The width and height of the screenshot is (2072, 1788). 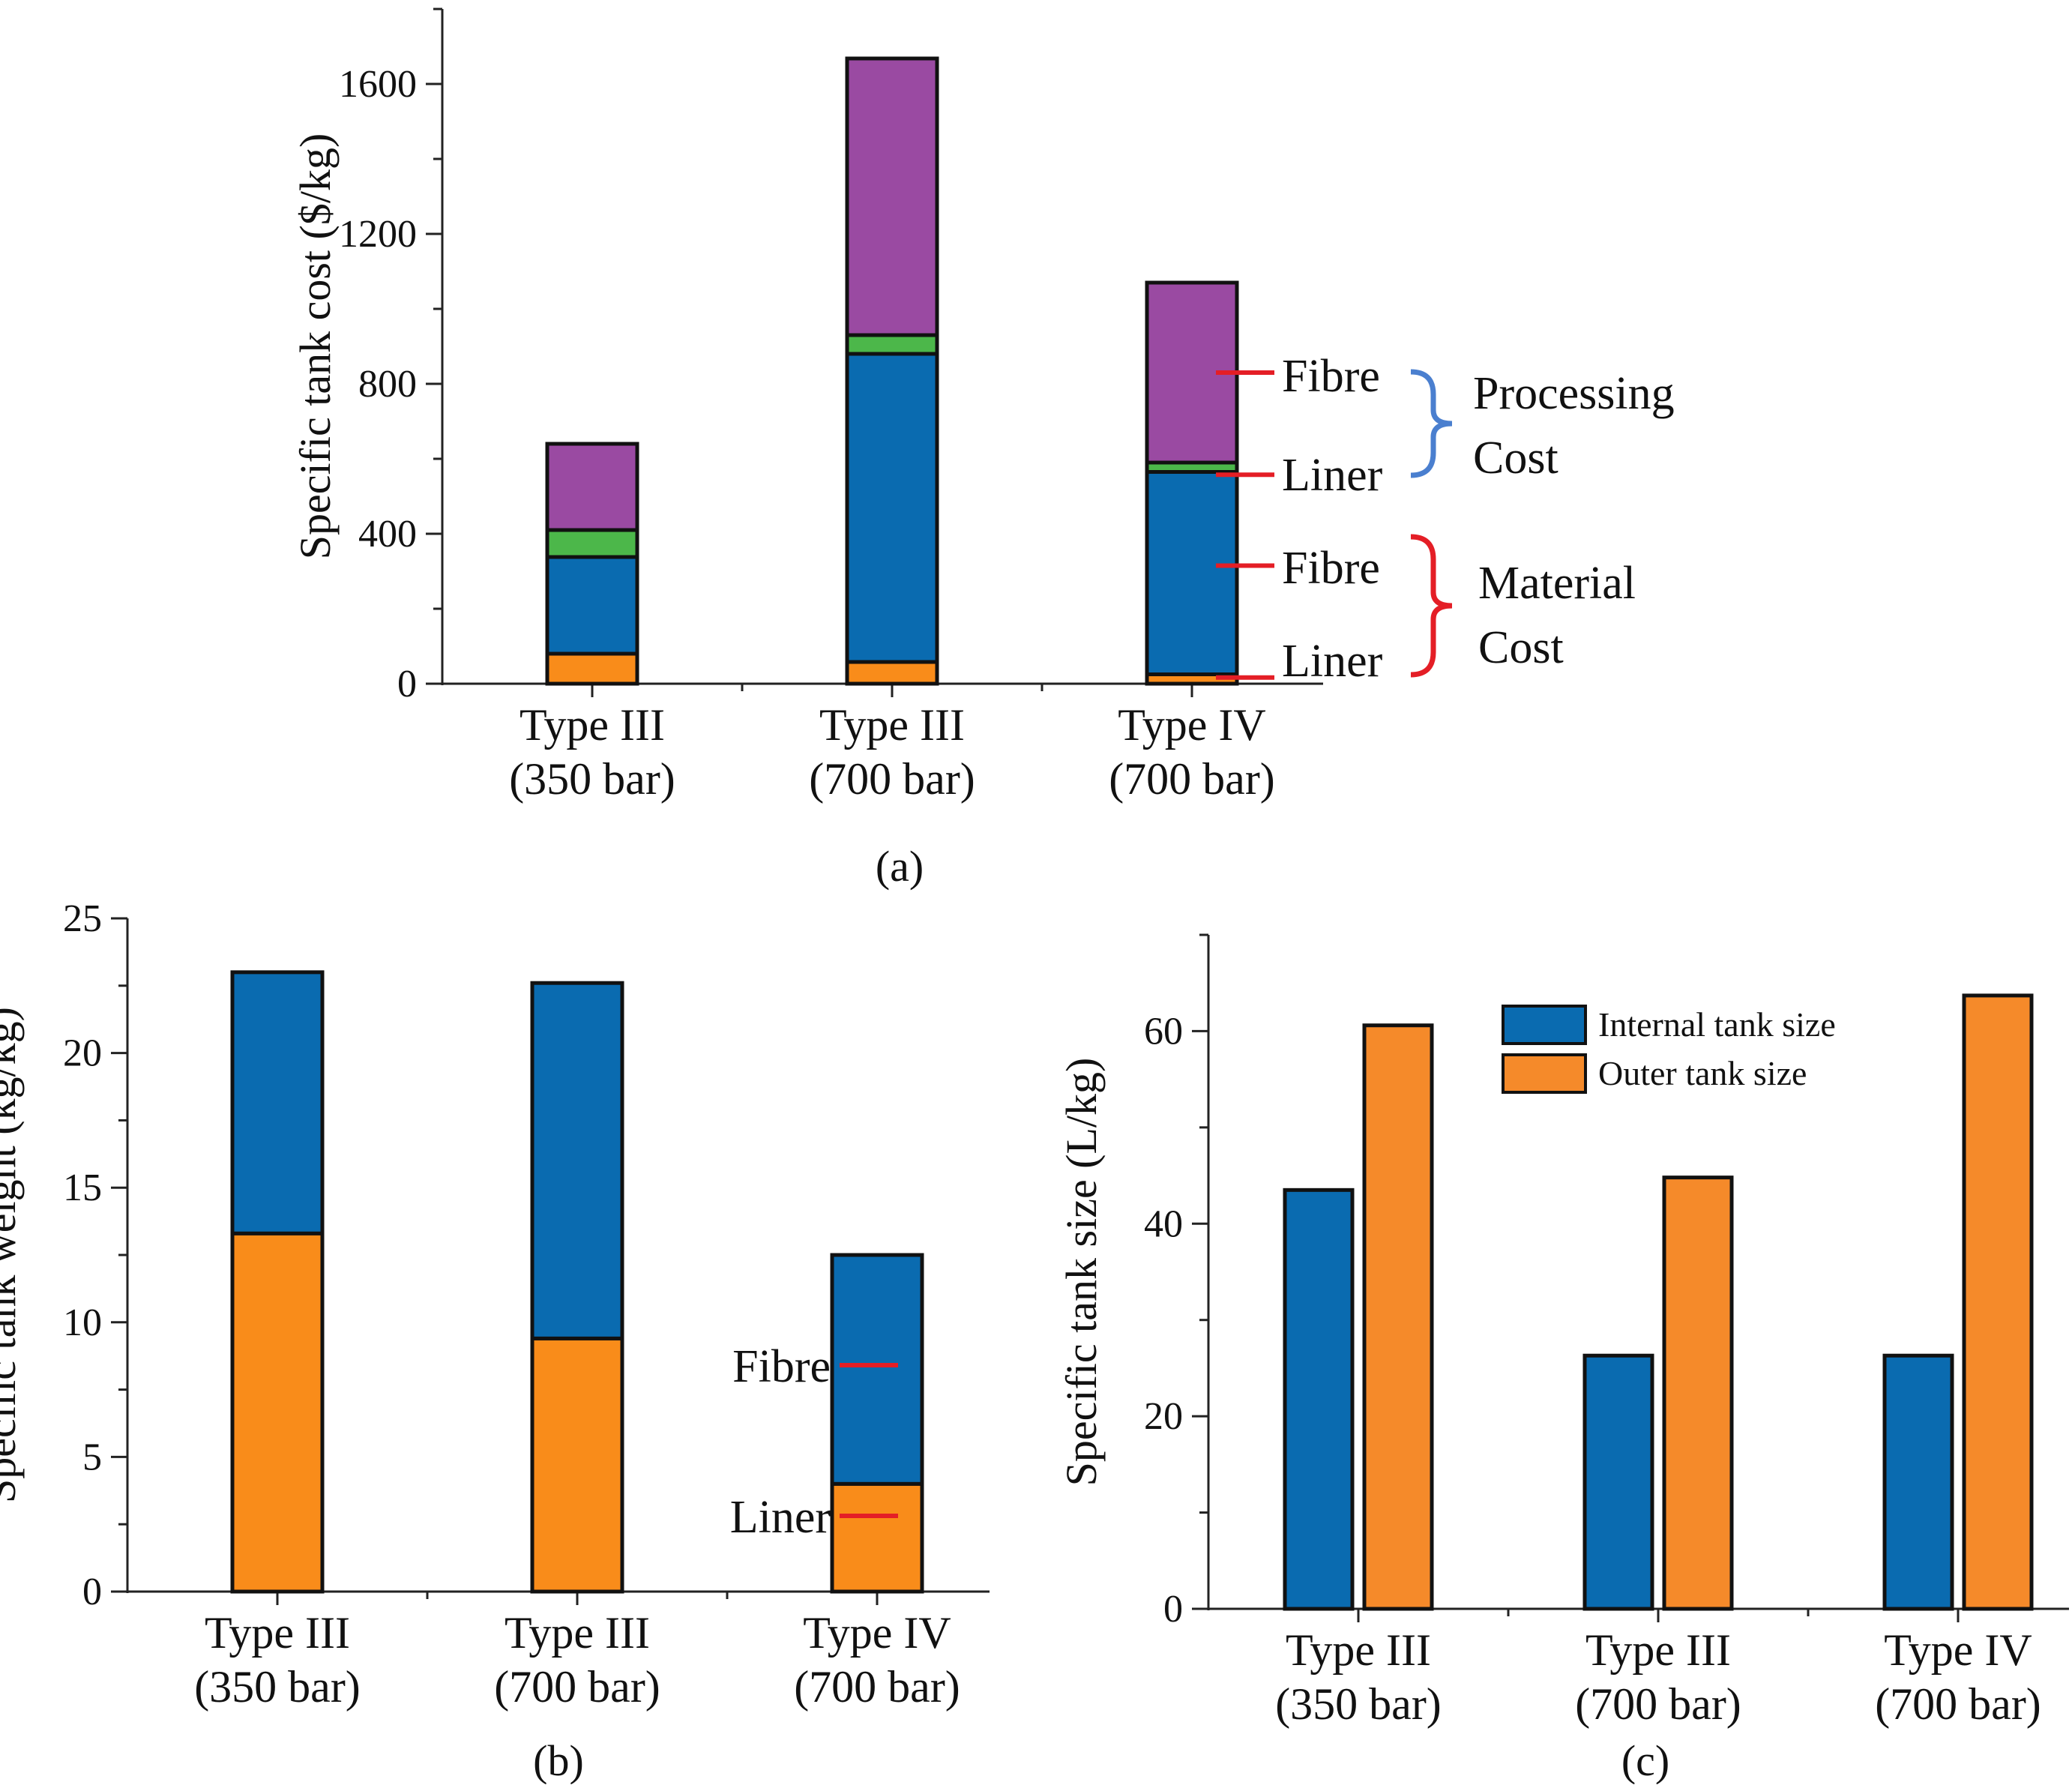 I want to click on panel-label: (b), so click(x=558, y=1760).